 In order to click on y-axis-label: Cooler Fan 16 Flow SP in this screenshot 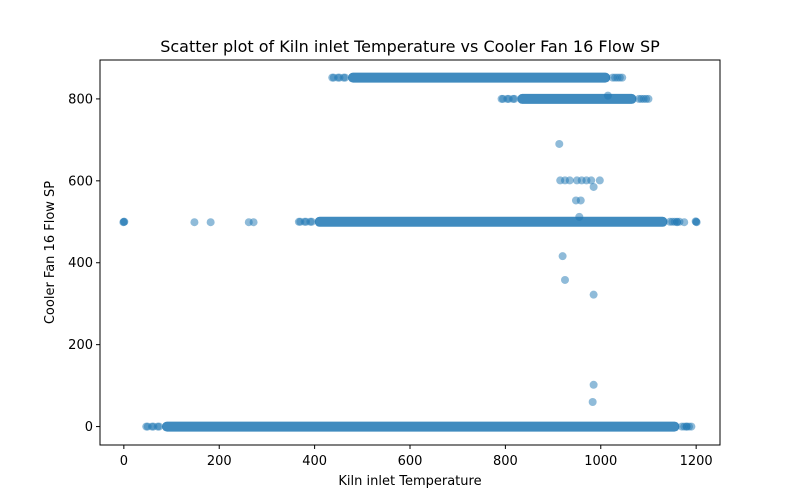, I will do `click(50, 252)`.